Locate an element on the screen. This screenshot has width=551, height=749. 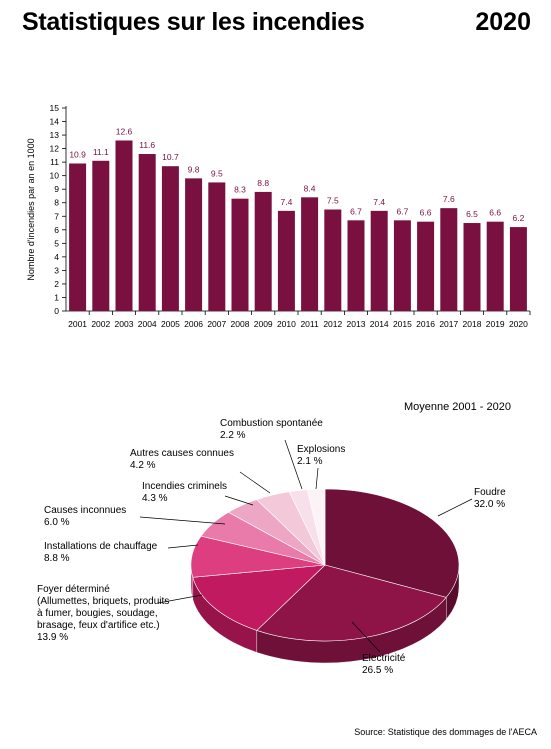
x-tick-label: 2004 is located at coordinates (147, 324).